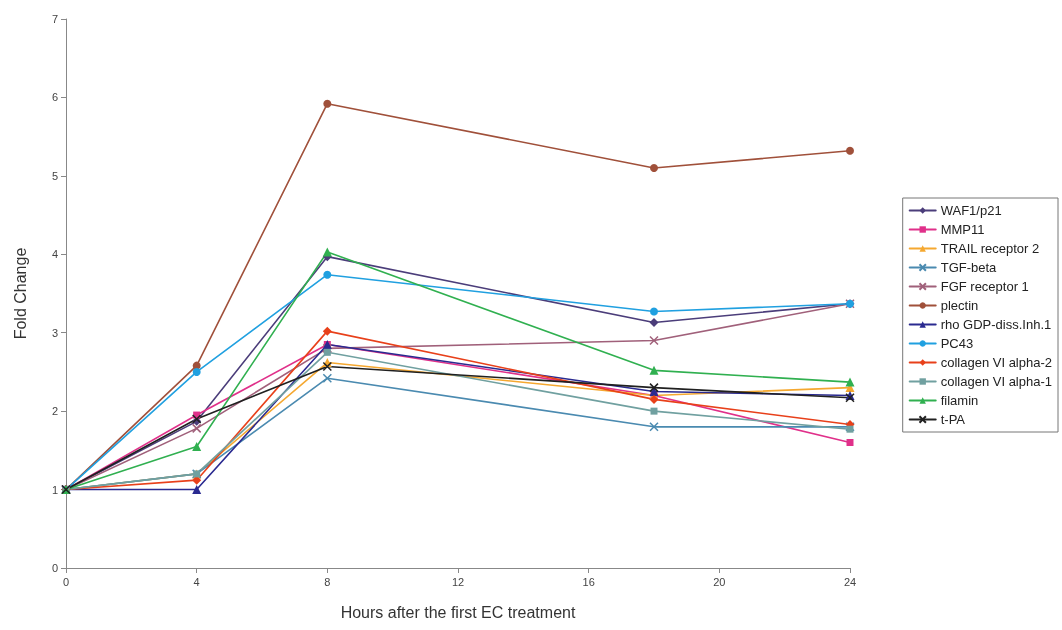  What do you see at coordinates (990, 248) in the screenshot?
I see `legend-label: TRAIL receptor 2` at bounding box center [990, 248].